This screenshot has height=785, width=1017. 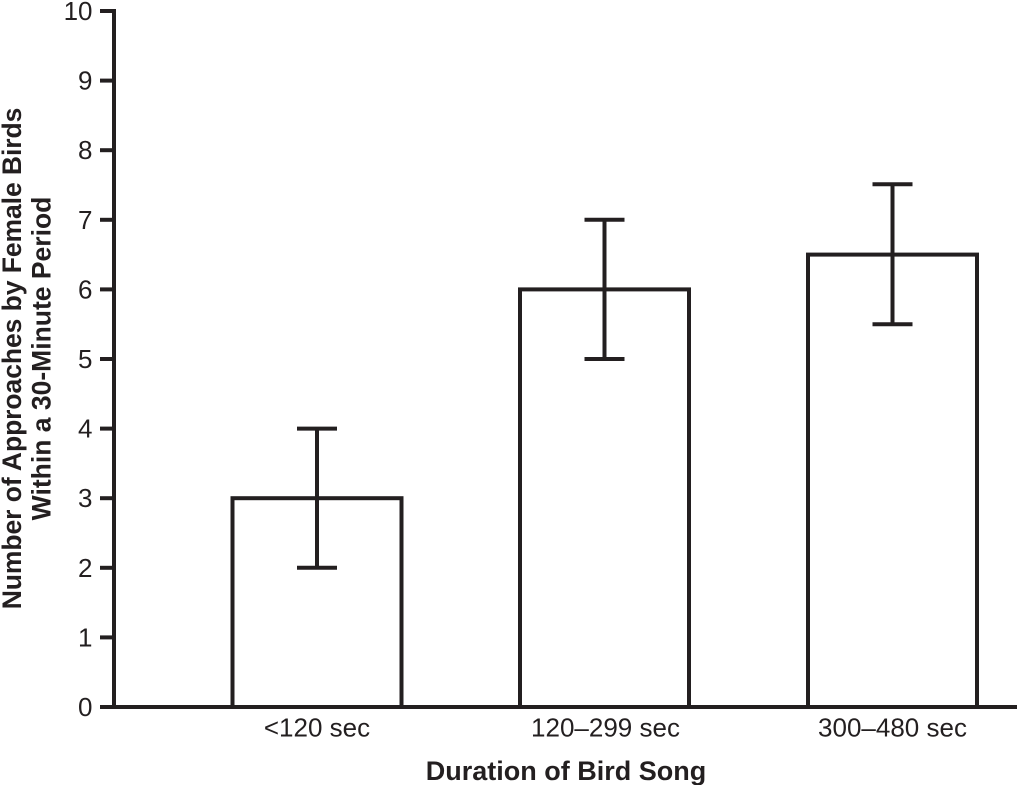 I want to click on svg-text: 3, so click(x=85, y=498).